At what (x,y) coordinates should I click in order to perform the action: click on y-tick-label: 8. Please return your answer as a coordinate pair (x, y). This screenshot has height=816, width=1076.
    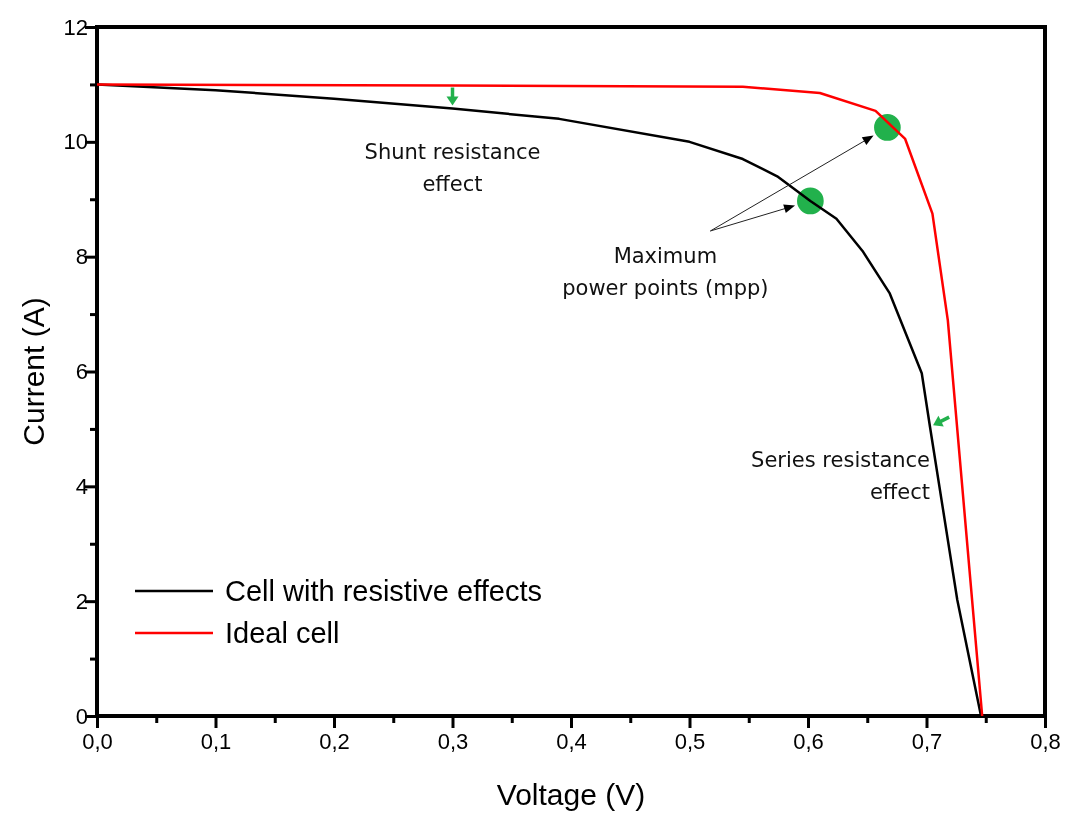
    Looking at the image, I should click on (81, 257).